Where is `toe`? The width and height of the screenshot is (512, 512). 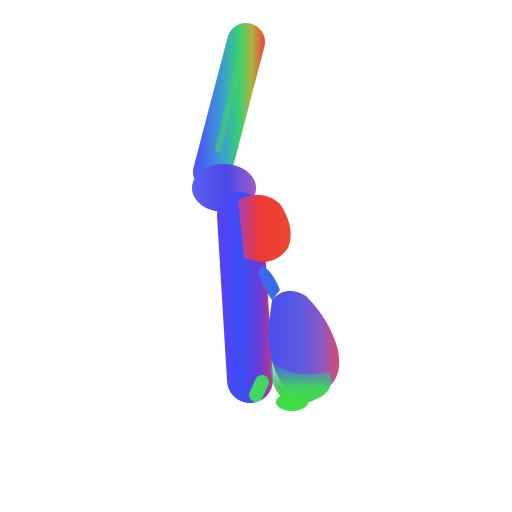 toe is located at coordinates (292, 402).